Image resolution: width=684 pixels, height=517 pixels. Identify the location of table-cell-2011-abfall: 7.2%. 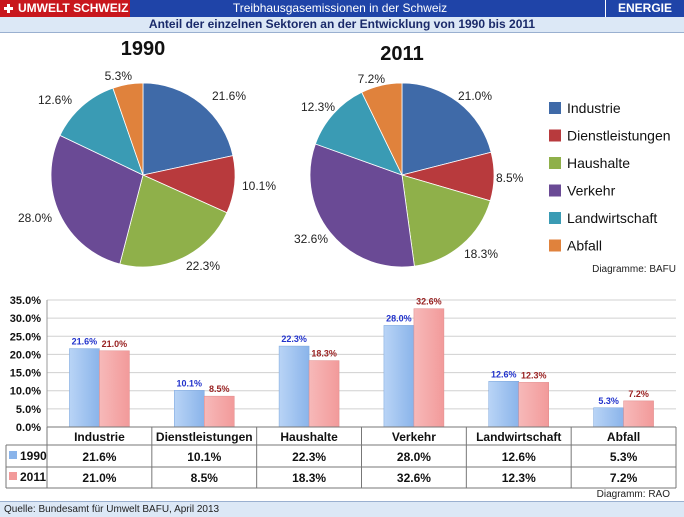
(624, 478).